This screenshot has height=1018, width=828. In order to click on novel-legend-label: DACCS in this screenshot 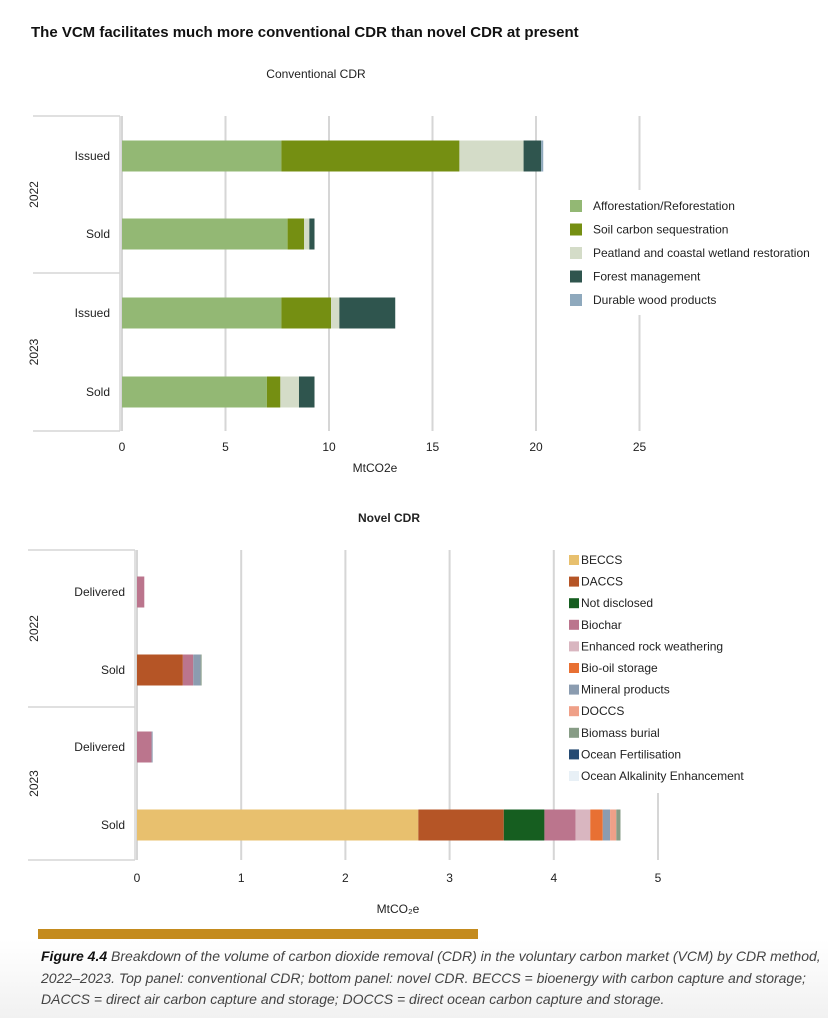, I will do `click(602, 582)`.